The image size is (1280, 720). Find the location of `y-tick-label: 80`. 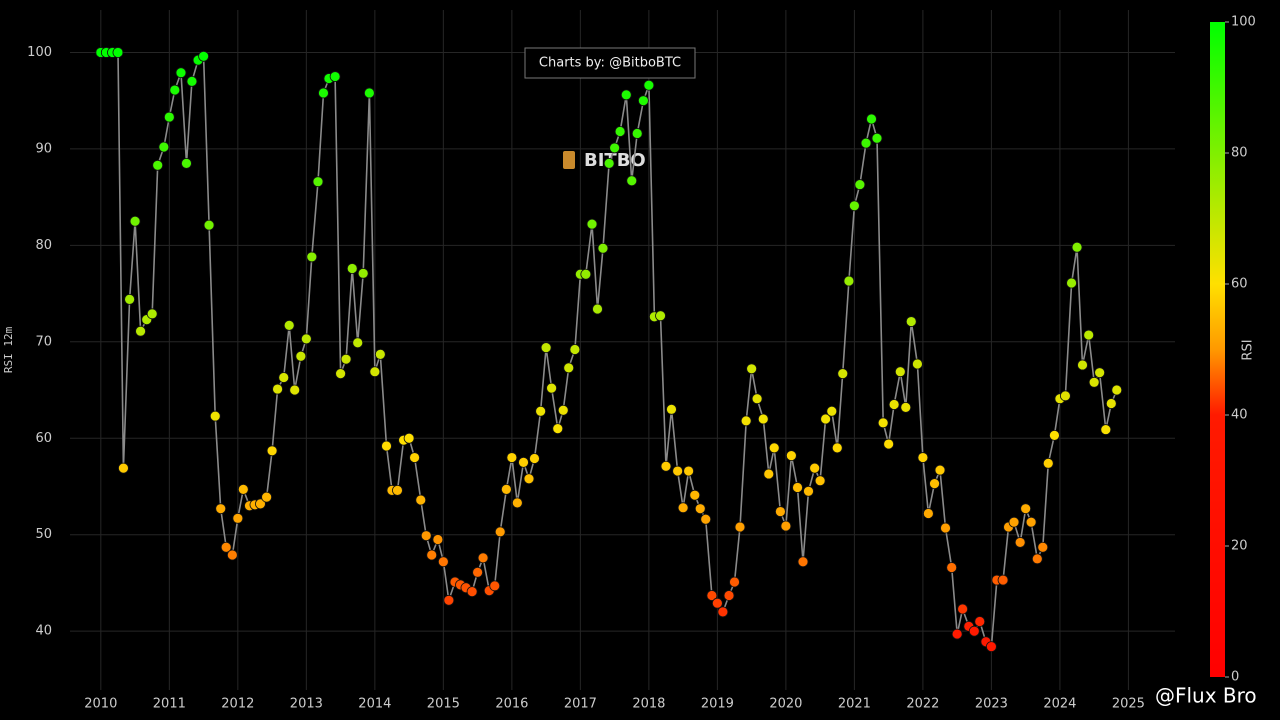

y-tick-label: 80 is located at coordinates (43, 245).